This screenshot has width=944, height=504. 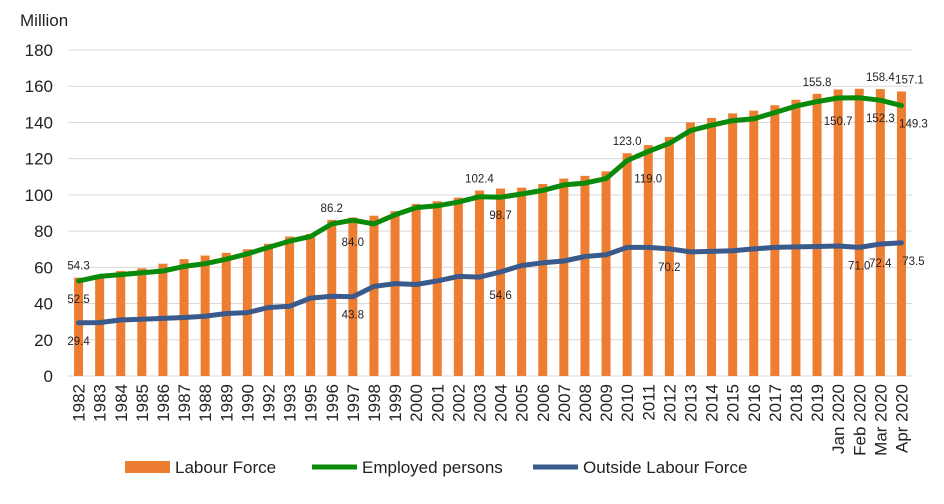 What do you see at coordinates (78, 342) in the screenshot?
I see `data-label: 29.4` at bounding box center [78, 342].